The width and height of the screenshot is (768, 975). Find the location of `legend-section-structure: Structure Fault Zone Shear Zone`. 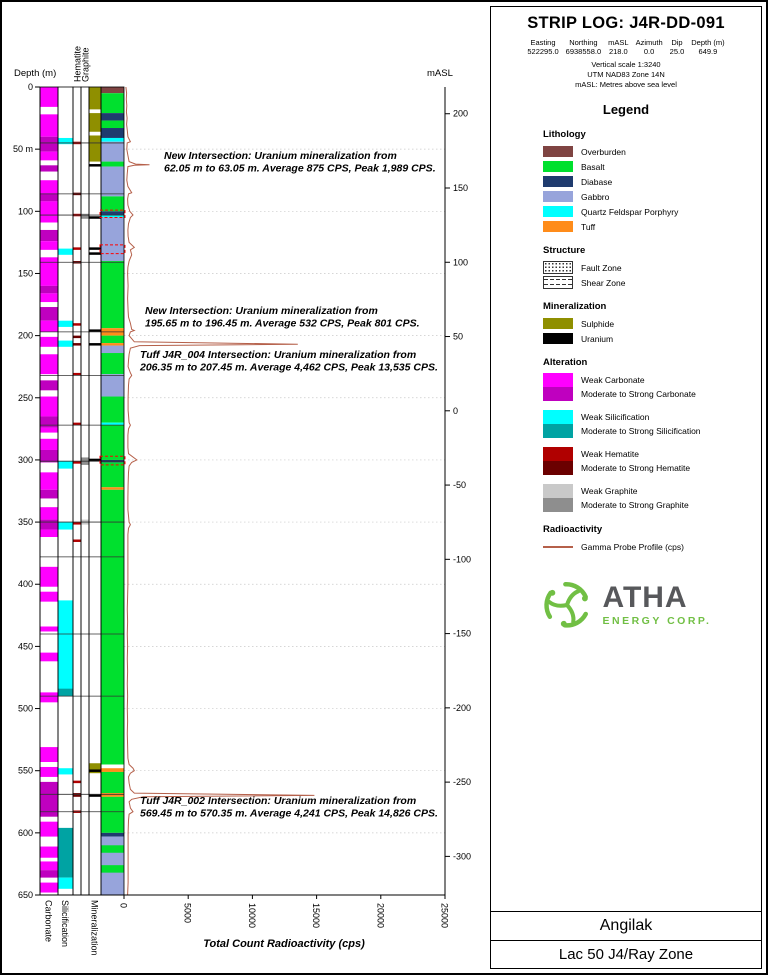

legend-section-structure: Structure Fault Zone Shear Zone is located at coordinates (626, 267).